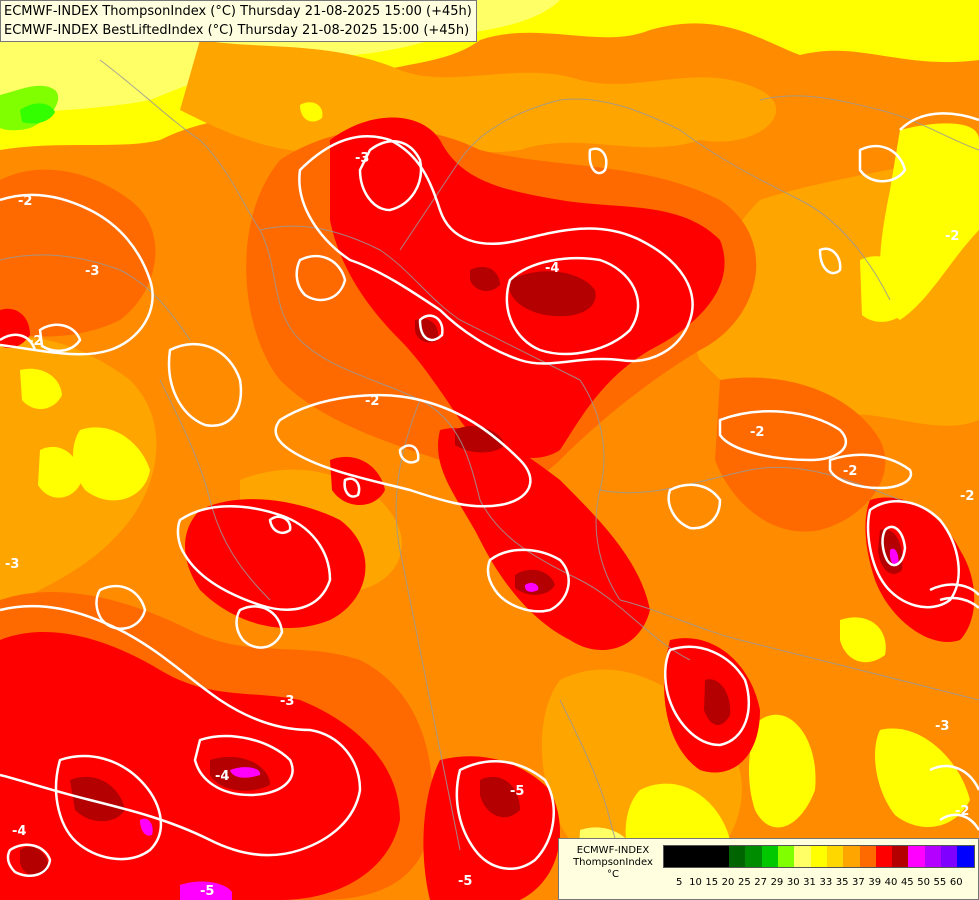 This screenshot has width=979, height=900. I want to click on red-southwest, so click(200, 765).